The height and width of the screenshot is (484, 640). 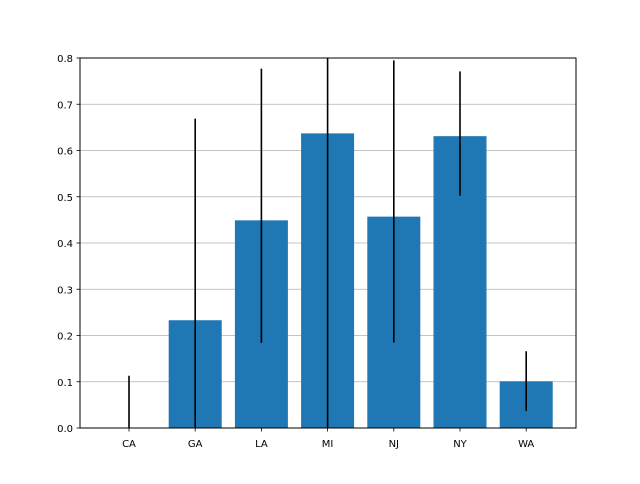 What do you see at coordinates (65, 244) in the screenshot?
I see `y-tick-label: 0.4` at bounding box center [65, 244].